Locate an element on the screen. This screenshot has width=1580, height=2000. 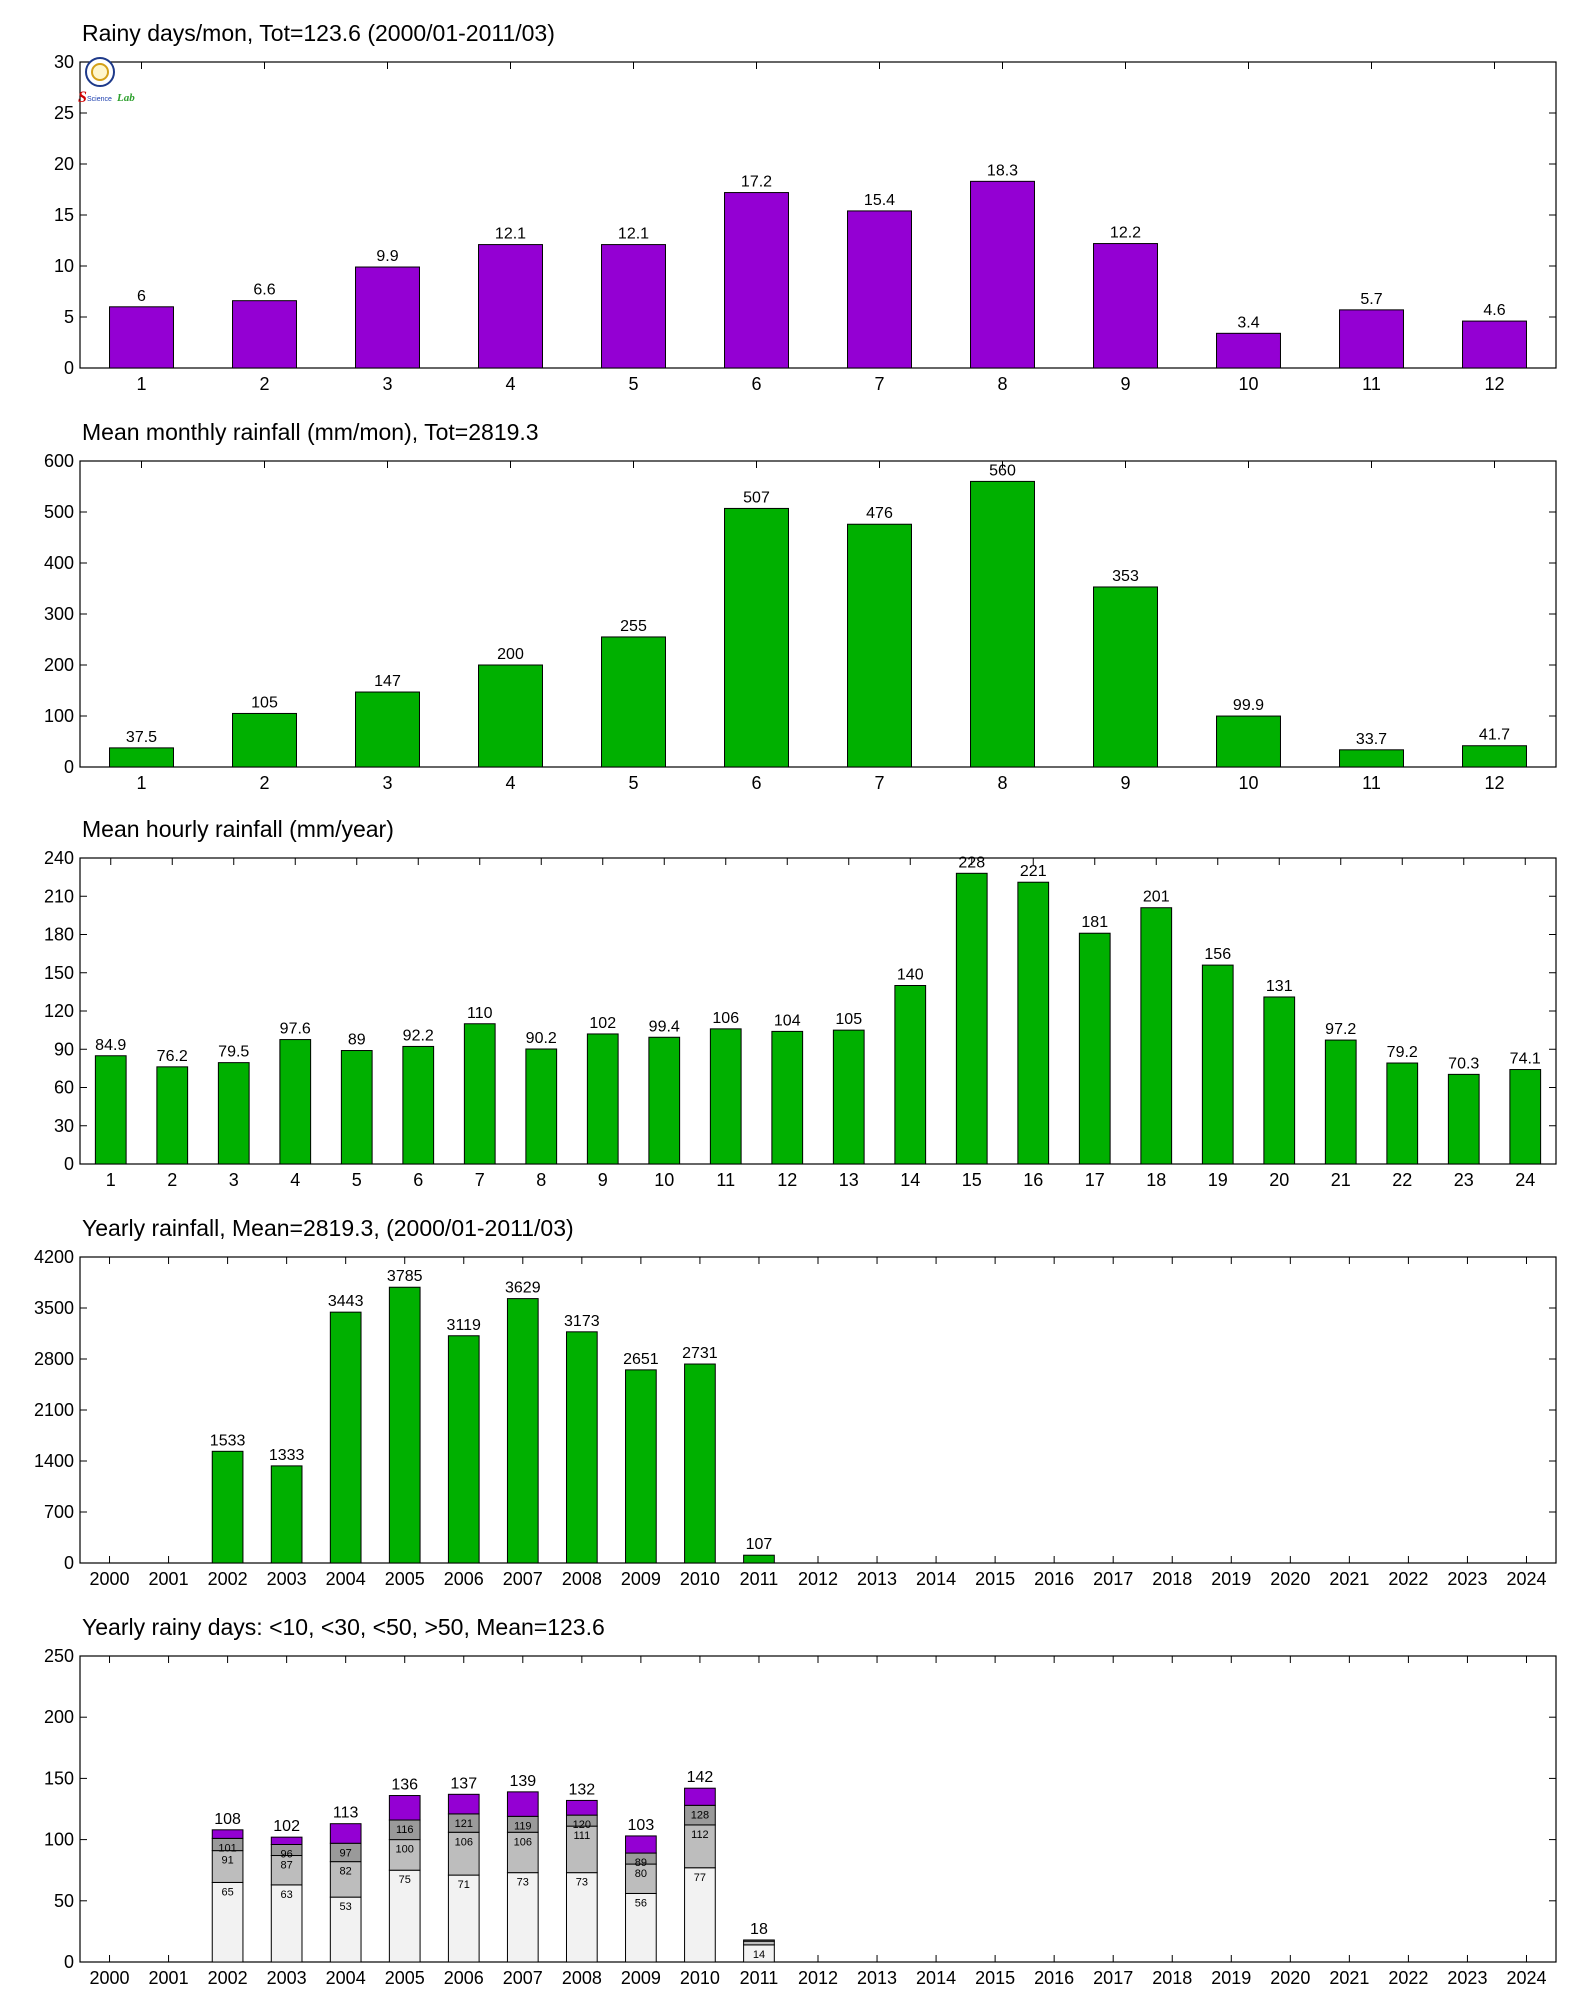
y-tick-label: 15 is located at coordinates (64, 215).